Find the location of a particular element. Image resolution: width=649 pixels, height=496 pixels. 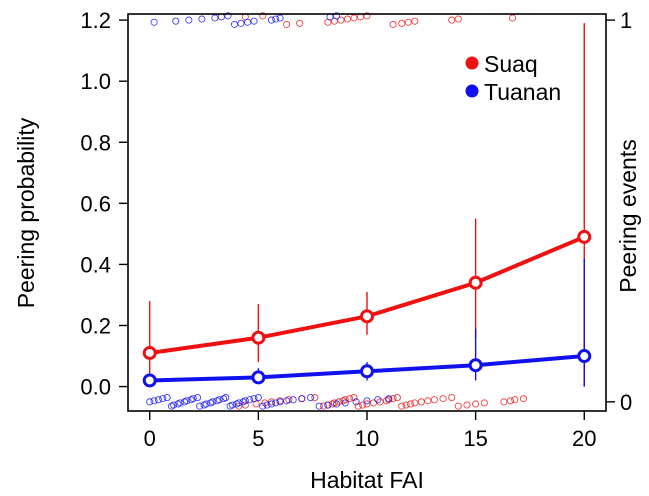

x-tick-label: 20 is located at coordinates (584, 438).